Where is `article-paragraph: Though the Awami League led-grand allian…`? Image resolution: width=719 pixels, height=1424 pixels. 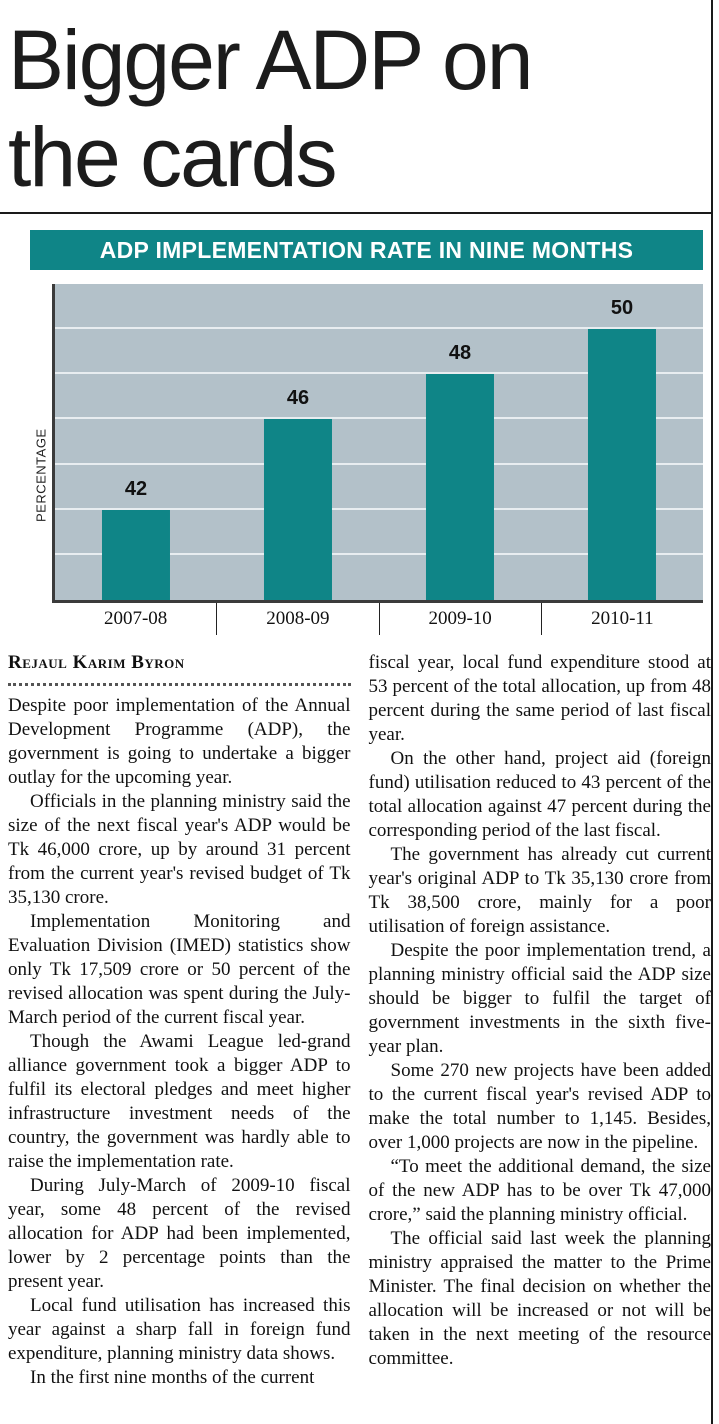 article-paragraph: Though the Awami League led-grand allian… is located at coordinates (179, 1101).